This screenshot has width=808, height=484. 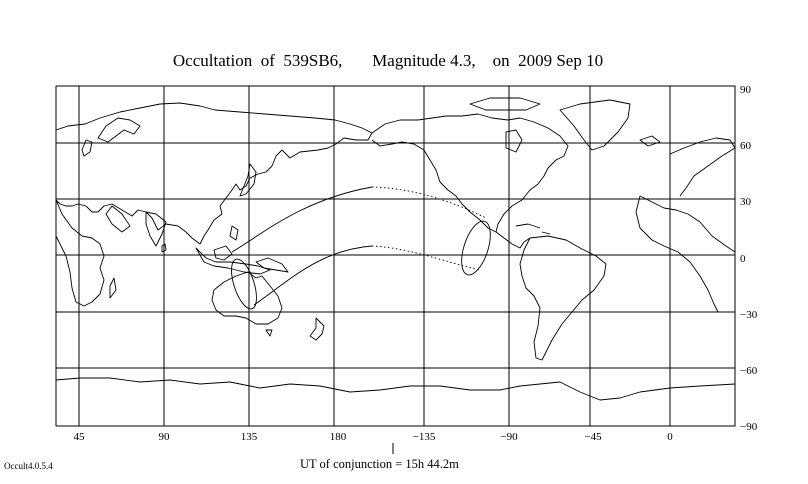 What do you see at coordinates (746, 90) in the screenshot?
I see `lat-label: 90` at bounding box center [746, 90].